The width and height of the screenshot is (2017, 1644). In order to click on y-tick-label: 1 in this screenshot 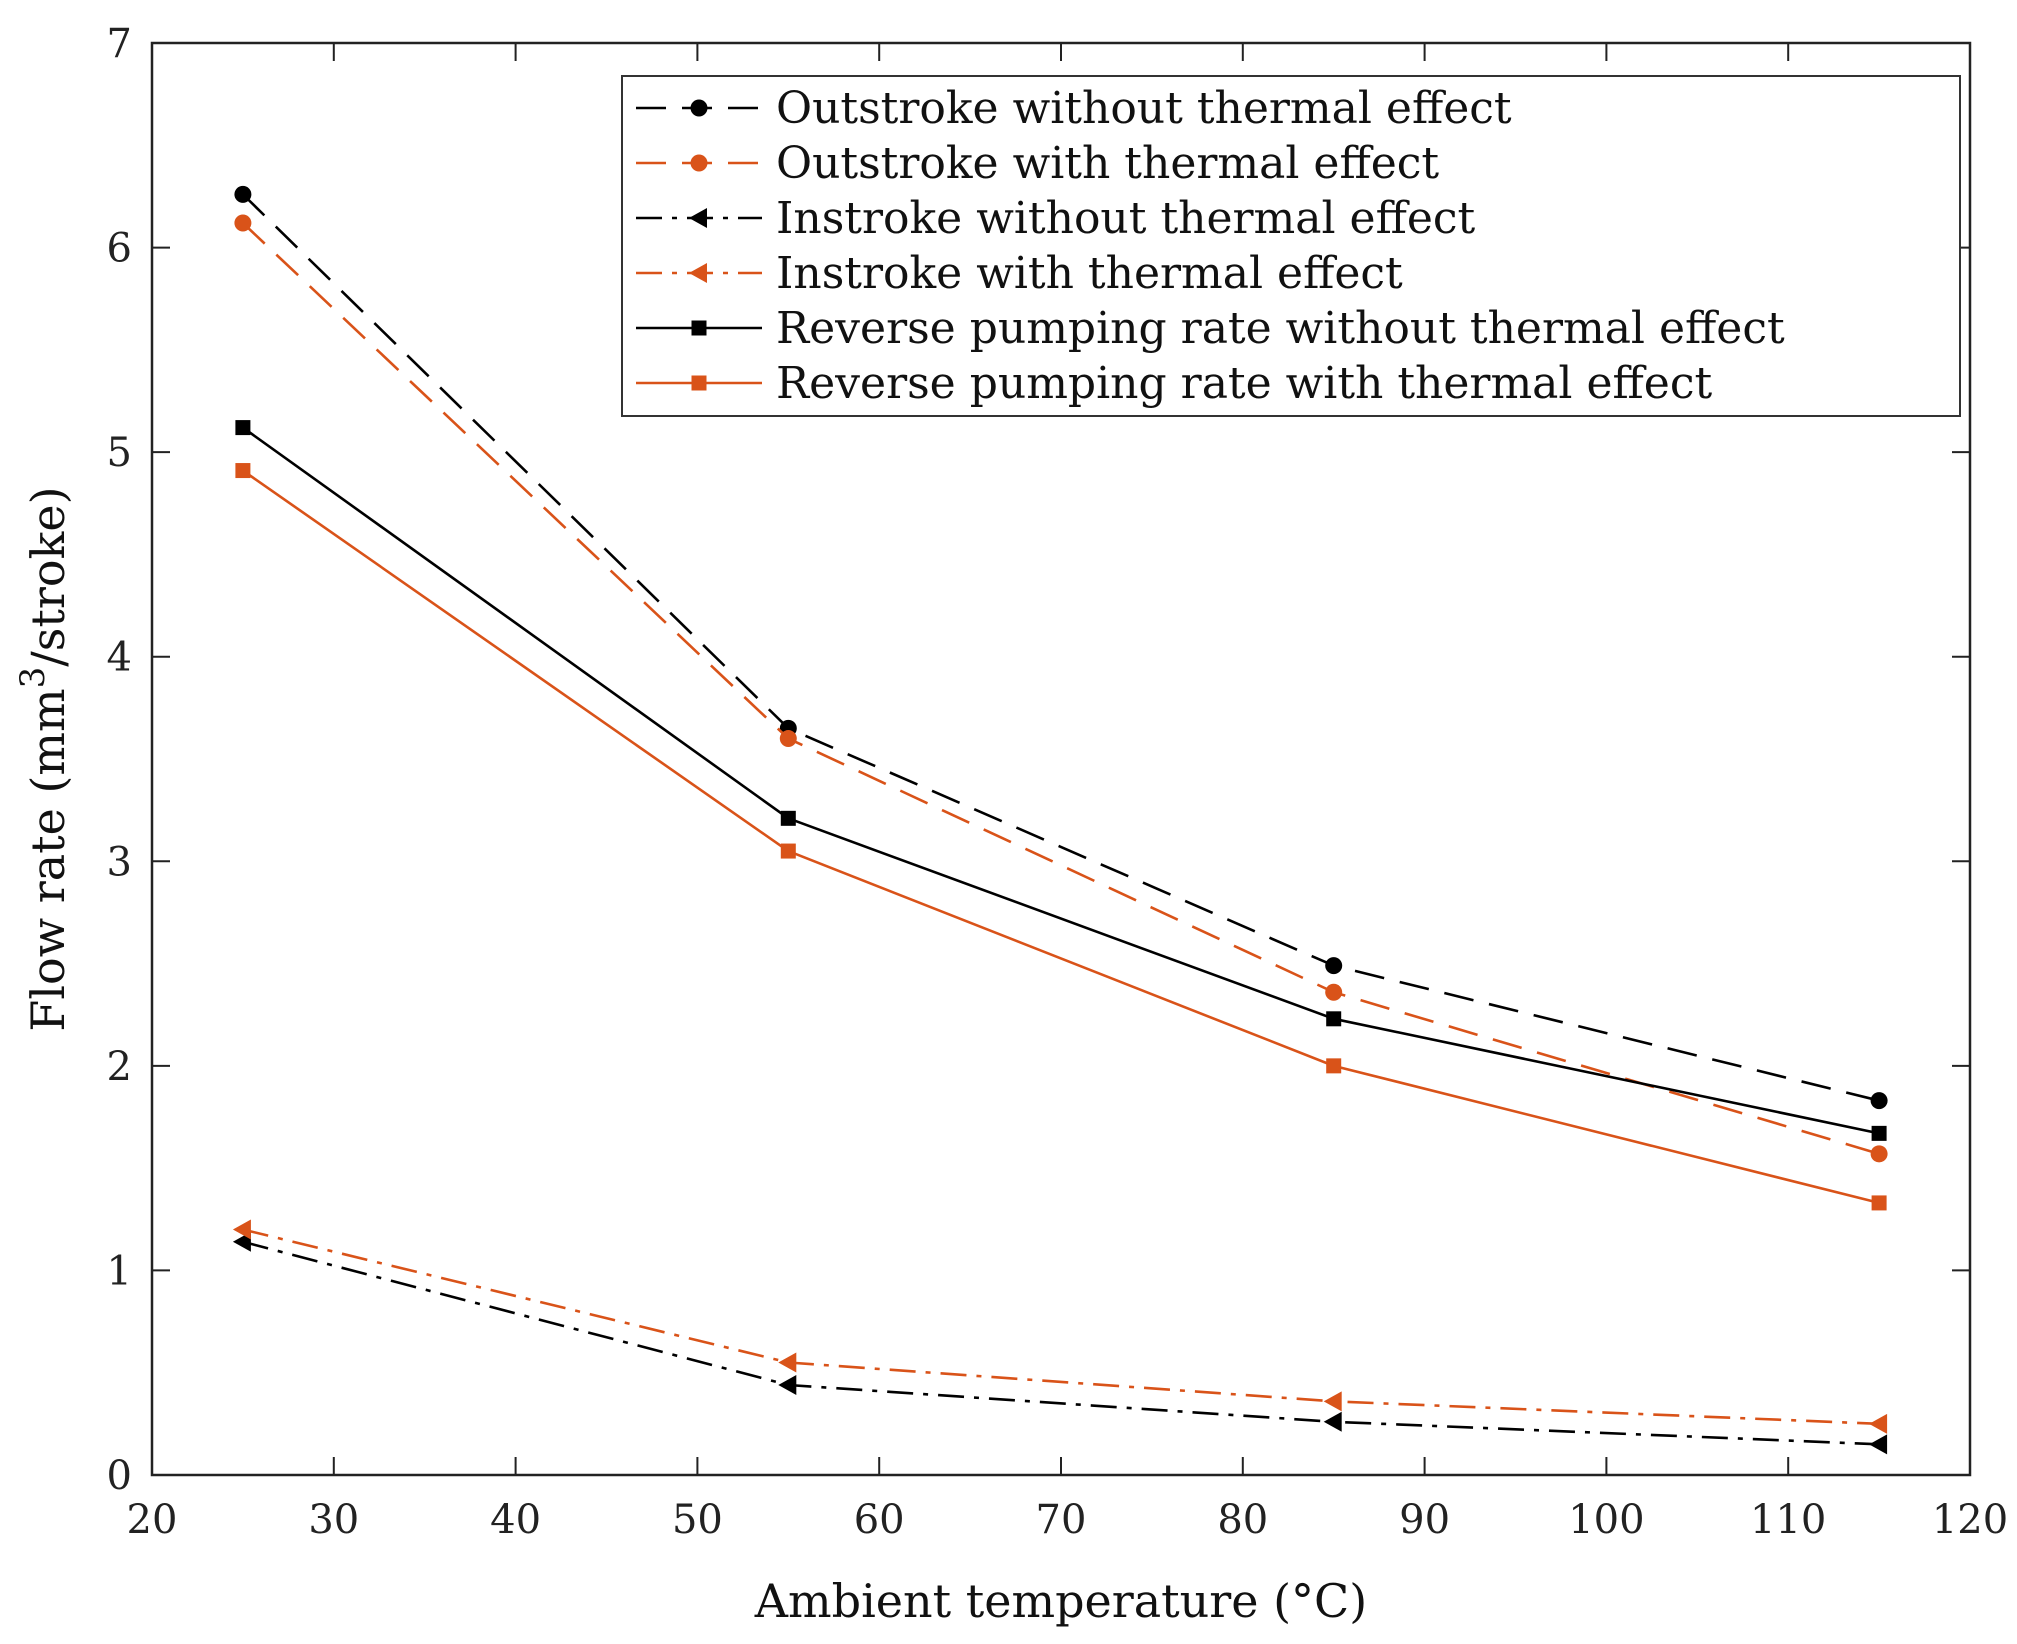, I will do `click(119, 1271)`.